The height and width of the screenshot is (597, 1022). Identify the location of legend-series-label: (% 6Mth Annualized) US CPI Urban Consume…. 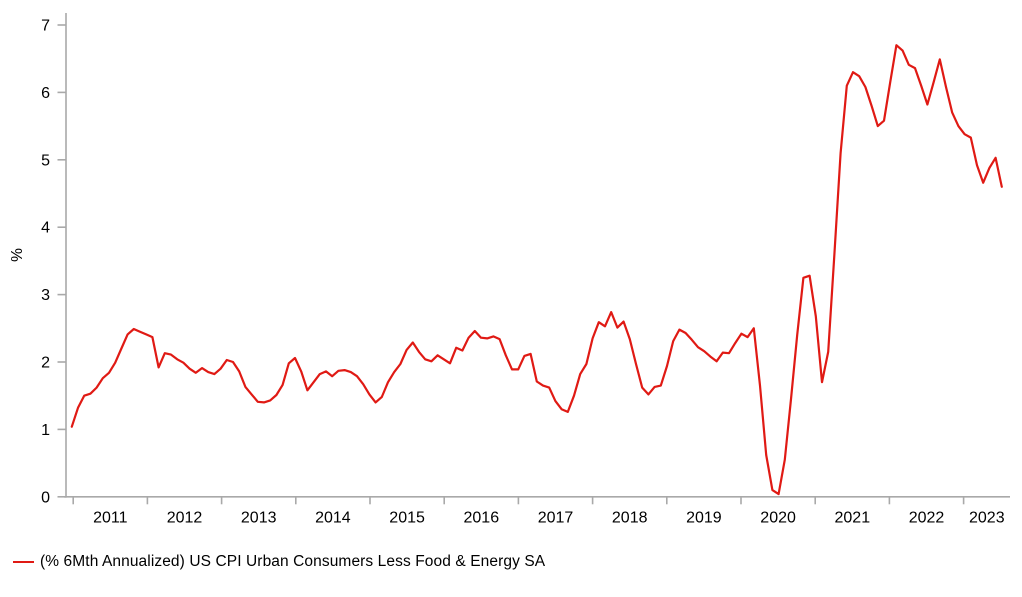
(293, 561).